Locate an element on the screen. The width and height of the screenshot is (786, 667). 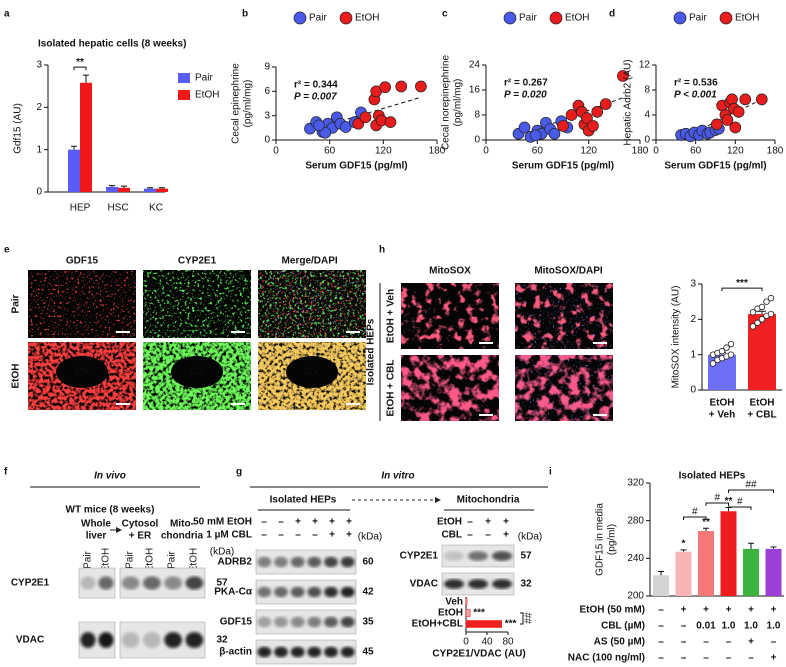
treatment-label: EtOH is located at coordinates (449, 522).